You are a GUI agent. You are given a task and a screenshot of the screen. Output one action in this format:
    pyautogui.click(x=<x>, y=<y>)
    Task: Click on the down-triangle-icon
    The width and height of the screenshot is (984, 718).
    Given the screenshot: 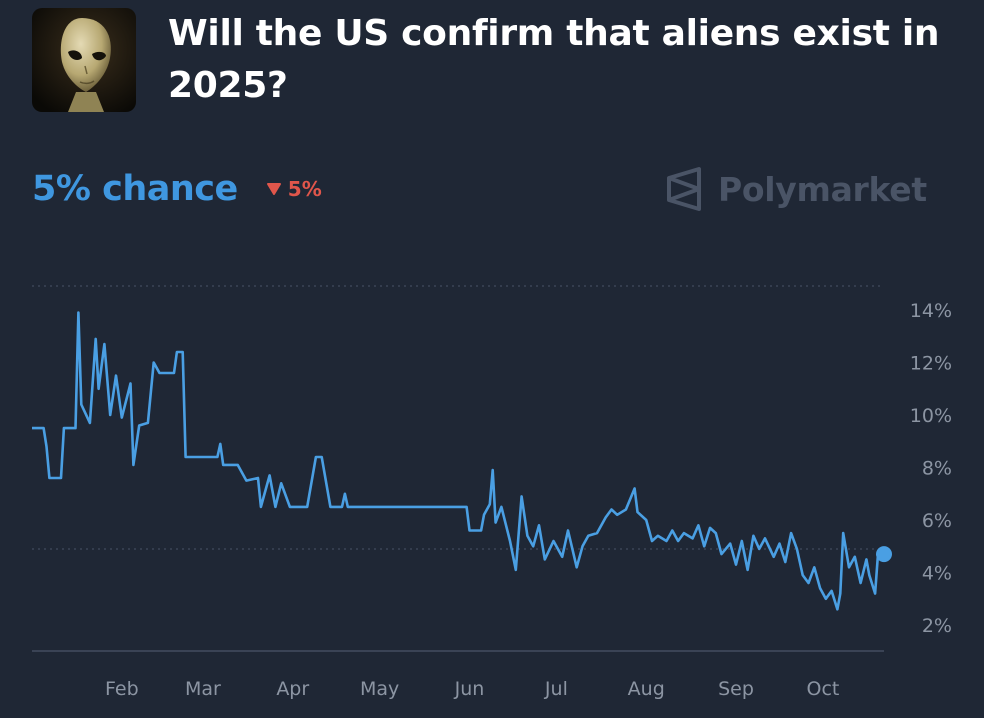 What is the action you would take?
    pyautogui.click(x=273, y=189)
    